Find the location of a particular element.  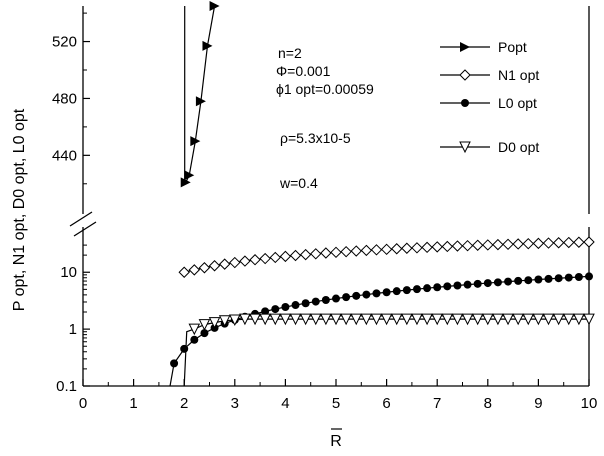

x-tick-label: 3 is located at coordinates (235, 403).